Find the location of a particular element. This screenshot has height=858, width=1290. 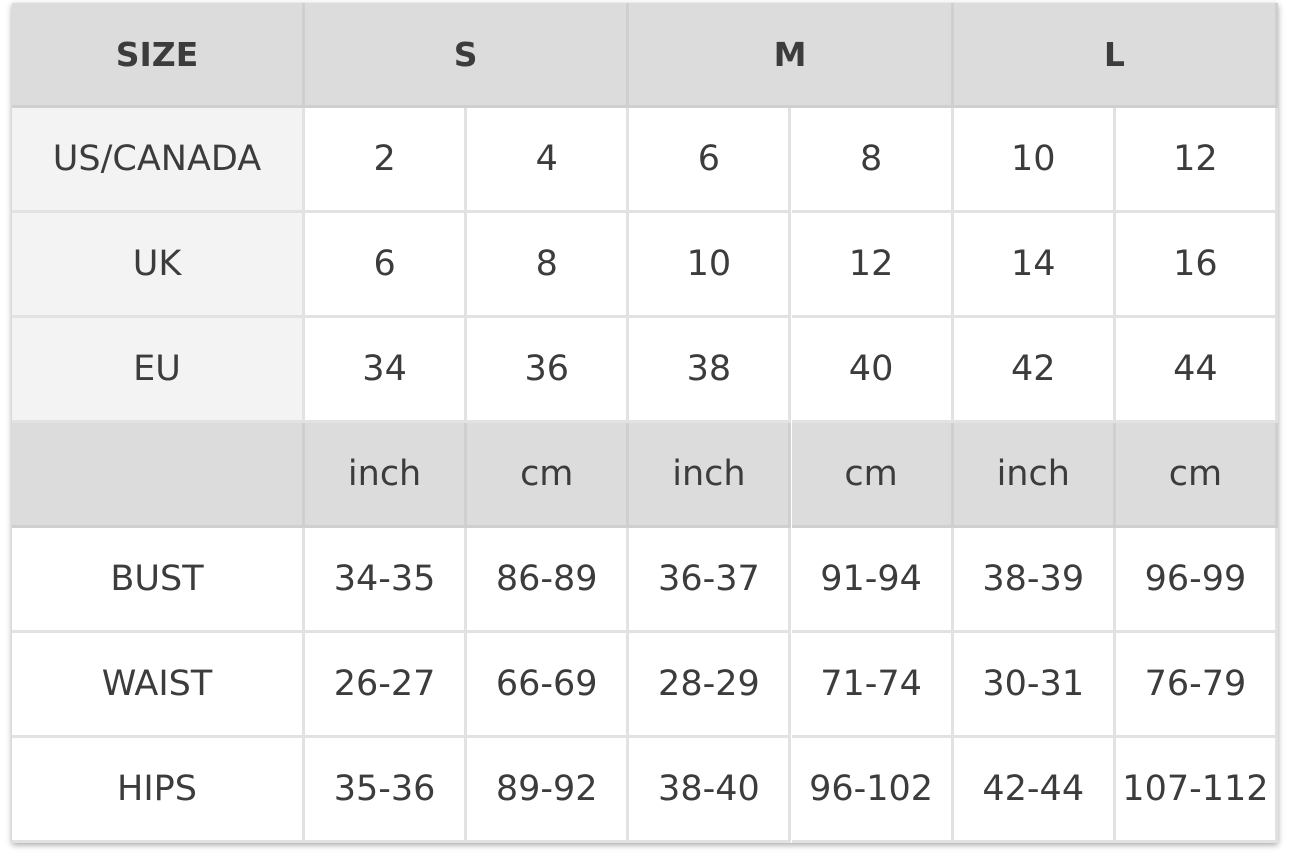

row-label: EU is located at coordinates (158, 370).